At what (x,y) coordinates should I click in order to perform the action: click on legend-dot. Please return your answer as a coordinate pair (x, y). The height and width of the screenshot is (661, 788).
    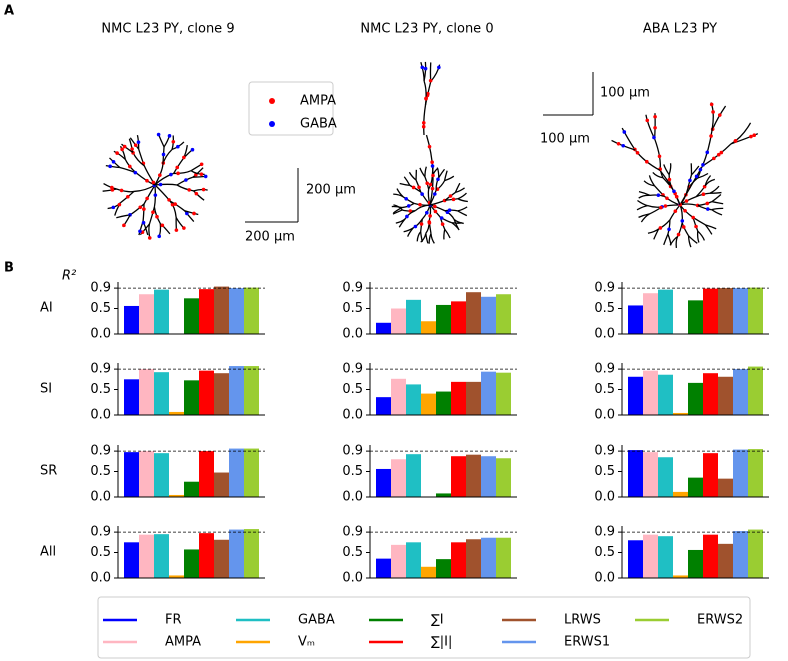
    Looking at the image, I should click on (272, 124).